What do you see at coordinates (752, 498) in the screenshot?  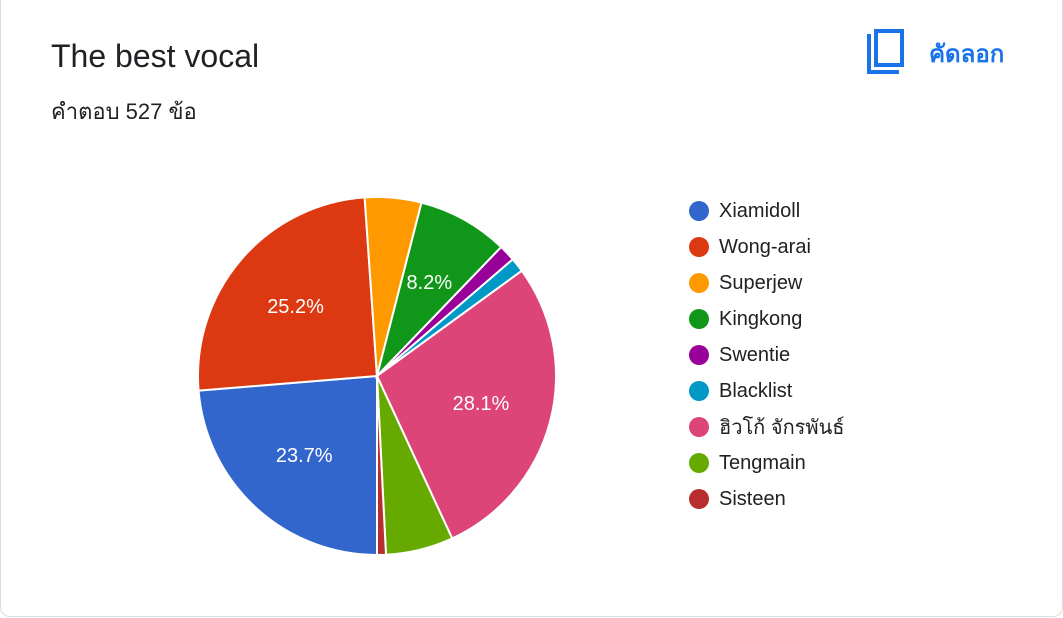 I see `legend-label: Sisteen` at bounding box center [752, 498].